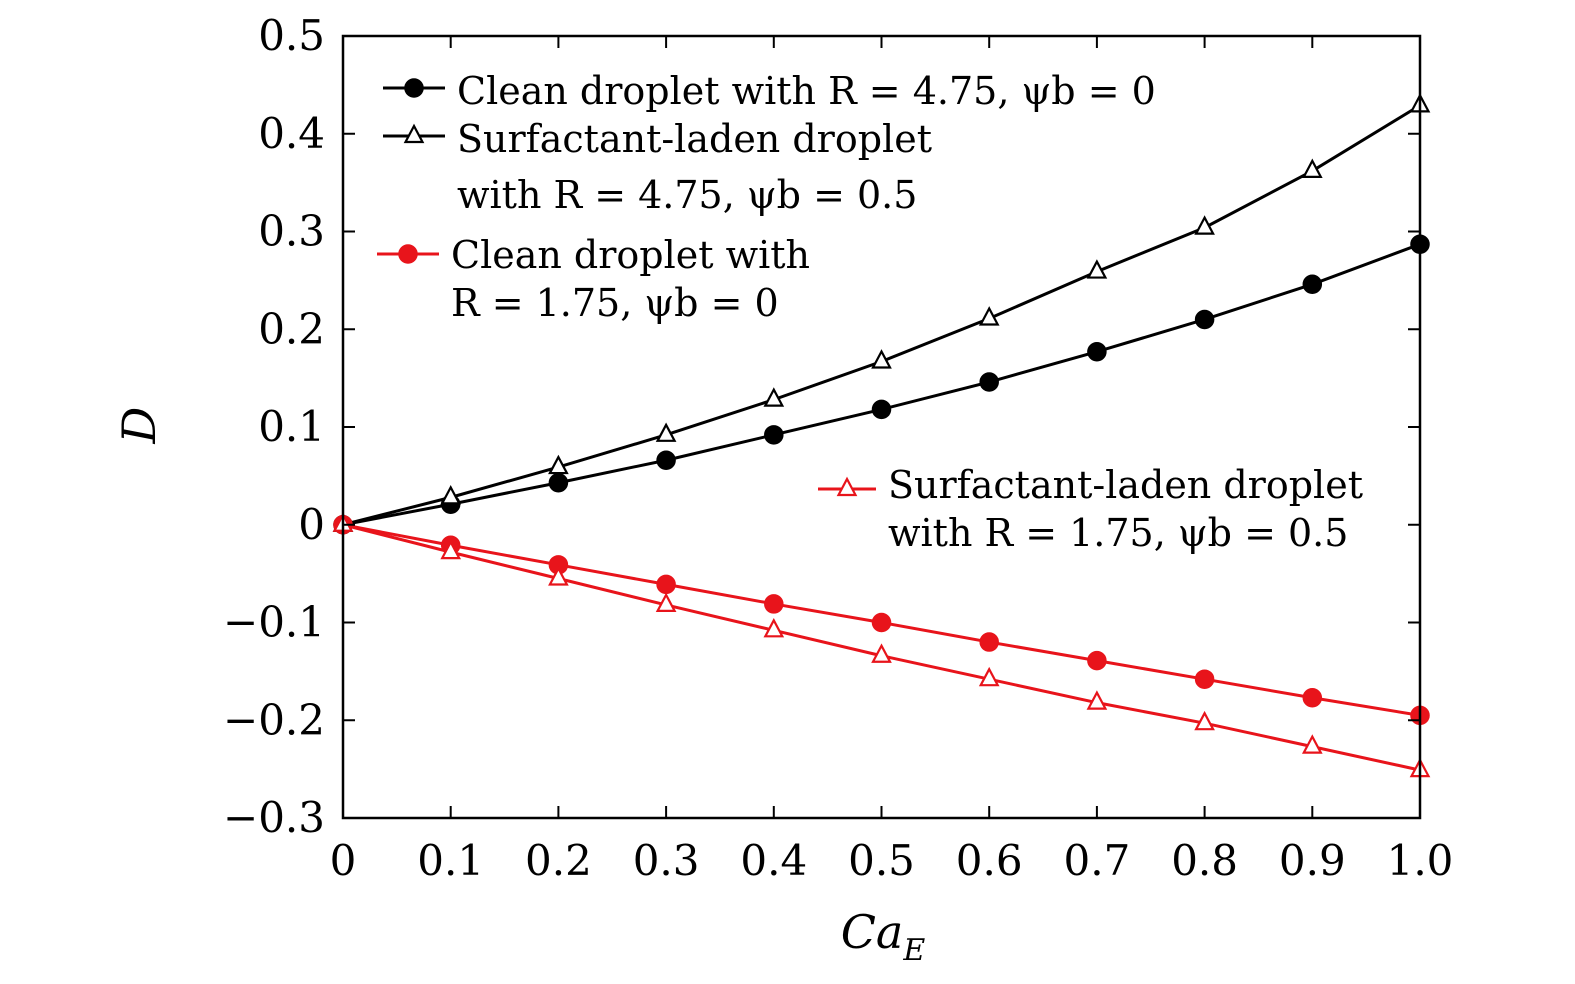  Describe the element at coordinates (291, 231) in the screenshot. I see `y-tick-label: 0.3` at that location.